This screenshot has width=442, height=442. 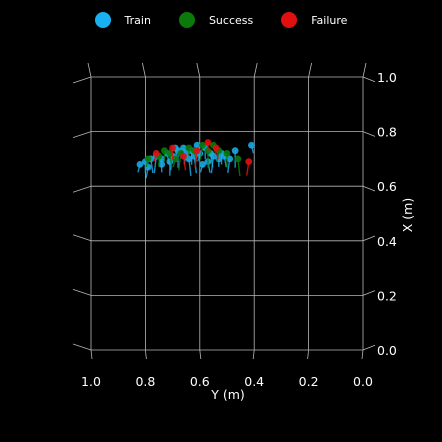 What do you see at coordinates (122, 20) in the screenshot?
I see `legend-item-train: Train` at bounding box center [122, 20].